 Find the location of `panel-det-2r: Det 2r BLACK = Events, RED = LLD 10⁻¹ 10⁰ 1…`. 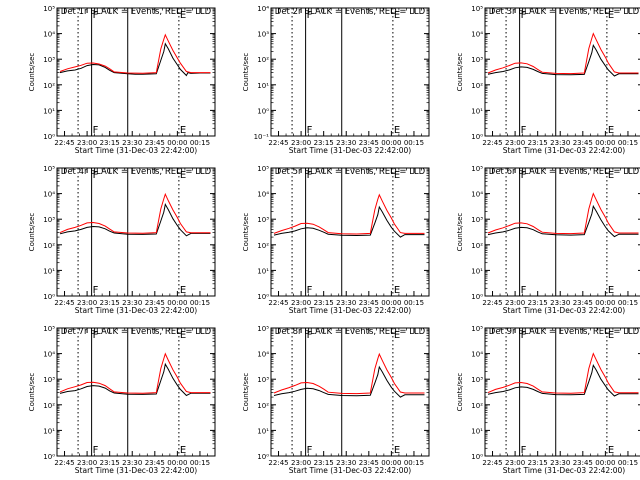

panel-det-2r: Det 2r BLACK = Events, RED = LLD 10⁻¹ 10⁰ 1… is located at coordinates (336, 80).